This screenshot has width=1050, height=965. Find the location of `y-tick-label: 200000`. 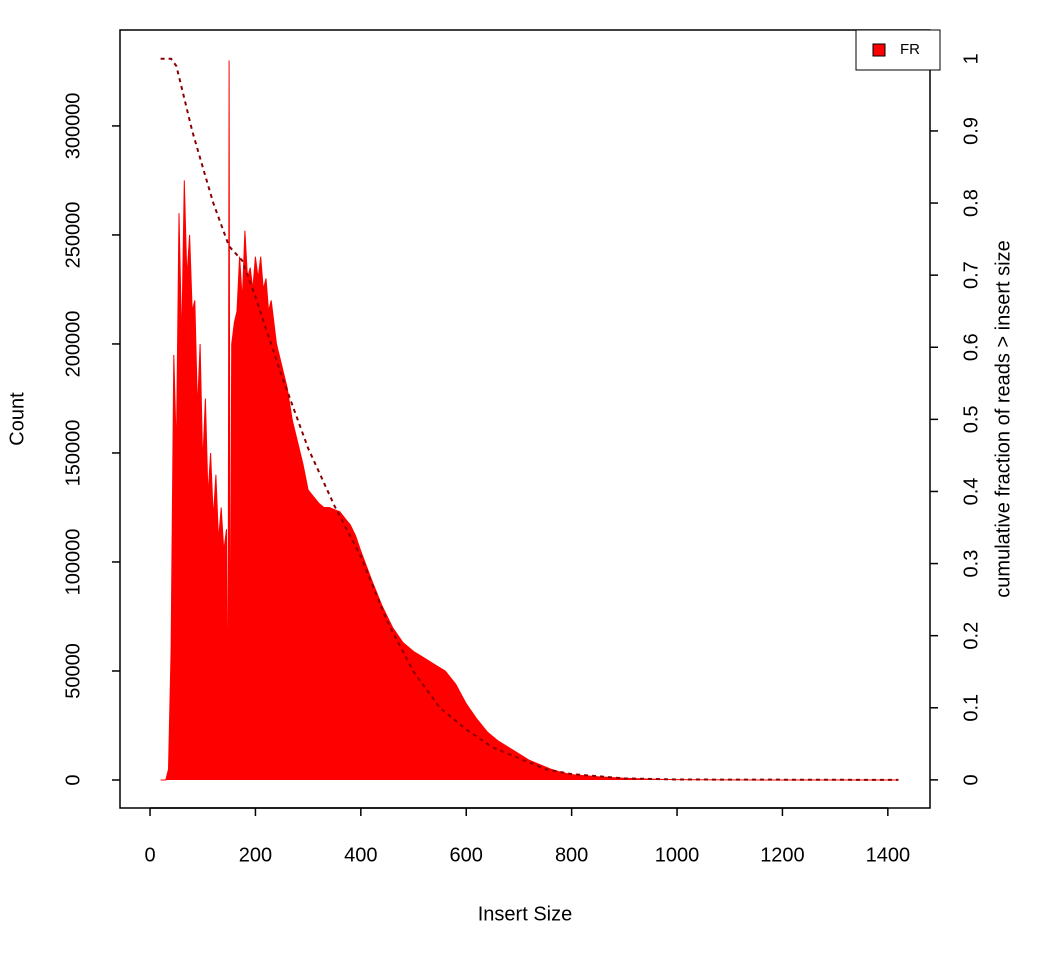

y-tick-label: 200000 is located at coordinates (73, 344).